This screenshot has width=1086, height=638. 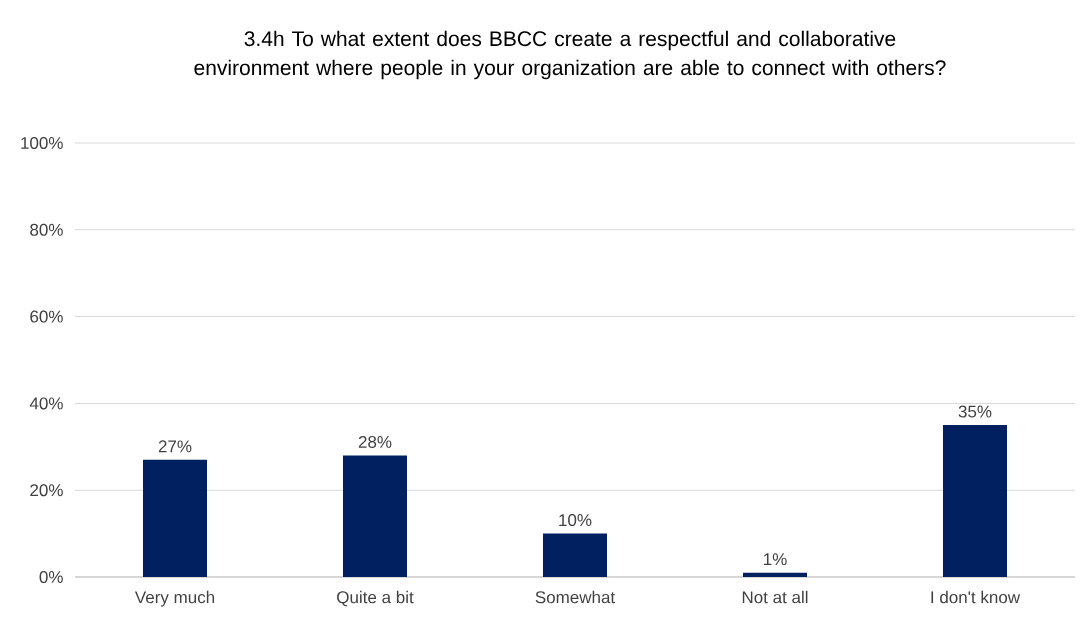 I want to click on y-tick-label: 100%, so click(x=42, y=143).